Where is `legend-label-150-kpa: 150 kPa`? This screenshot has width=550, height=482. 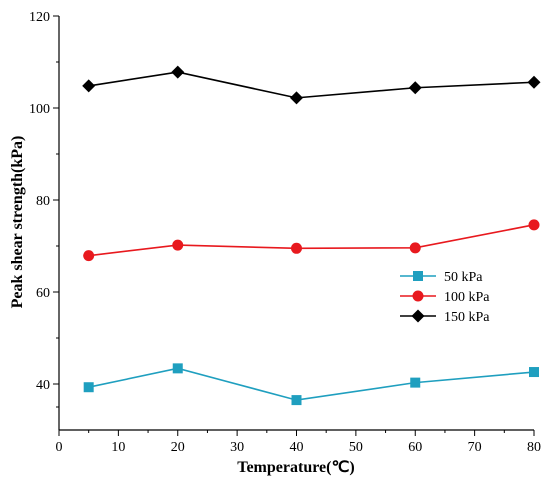
legend-label-150-kpa: 150 kPa is located at coordinates (467, 317).